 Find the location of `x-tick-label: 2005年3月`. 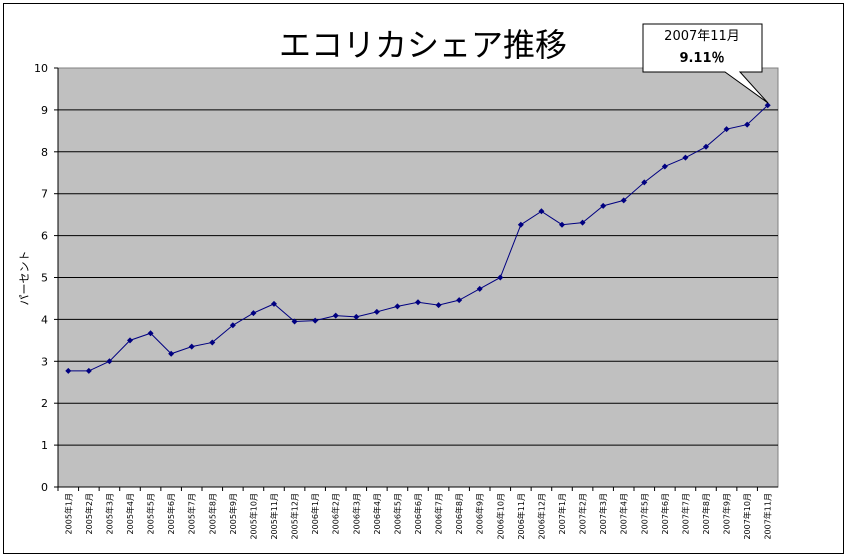

x-tick-label: 2005年3月 is located at coordinates (109, 513).